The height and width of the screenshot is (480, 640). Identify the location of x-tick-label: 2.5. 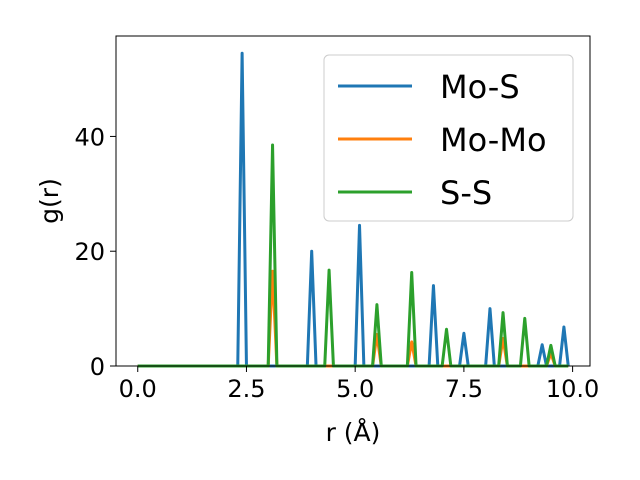
(246, 389).